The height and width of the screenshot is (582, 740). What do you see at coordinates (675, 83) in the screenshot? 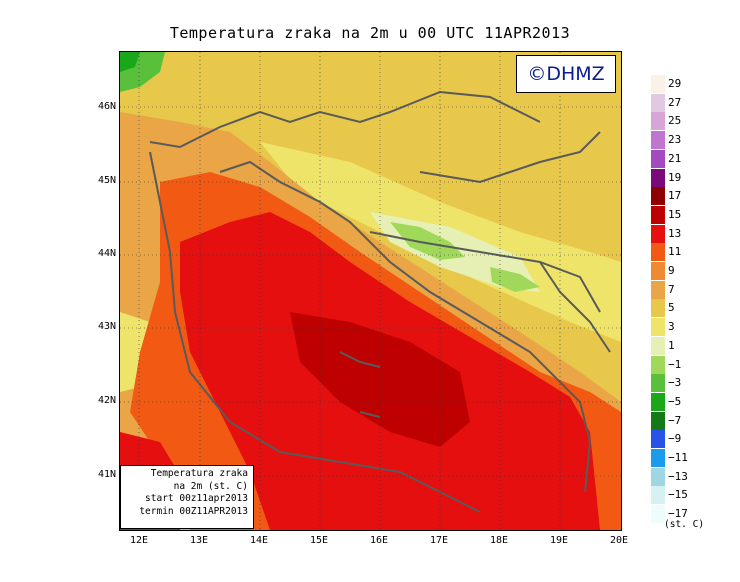
I see `colorbar-label: 29` at bounding box center [675, 83].